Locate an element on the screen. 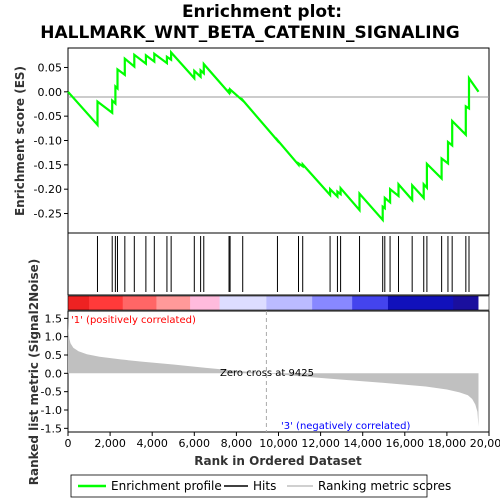  chart-title-line1: Enrichment plot: is located at coordinates (262, 12).